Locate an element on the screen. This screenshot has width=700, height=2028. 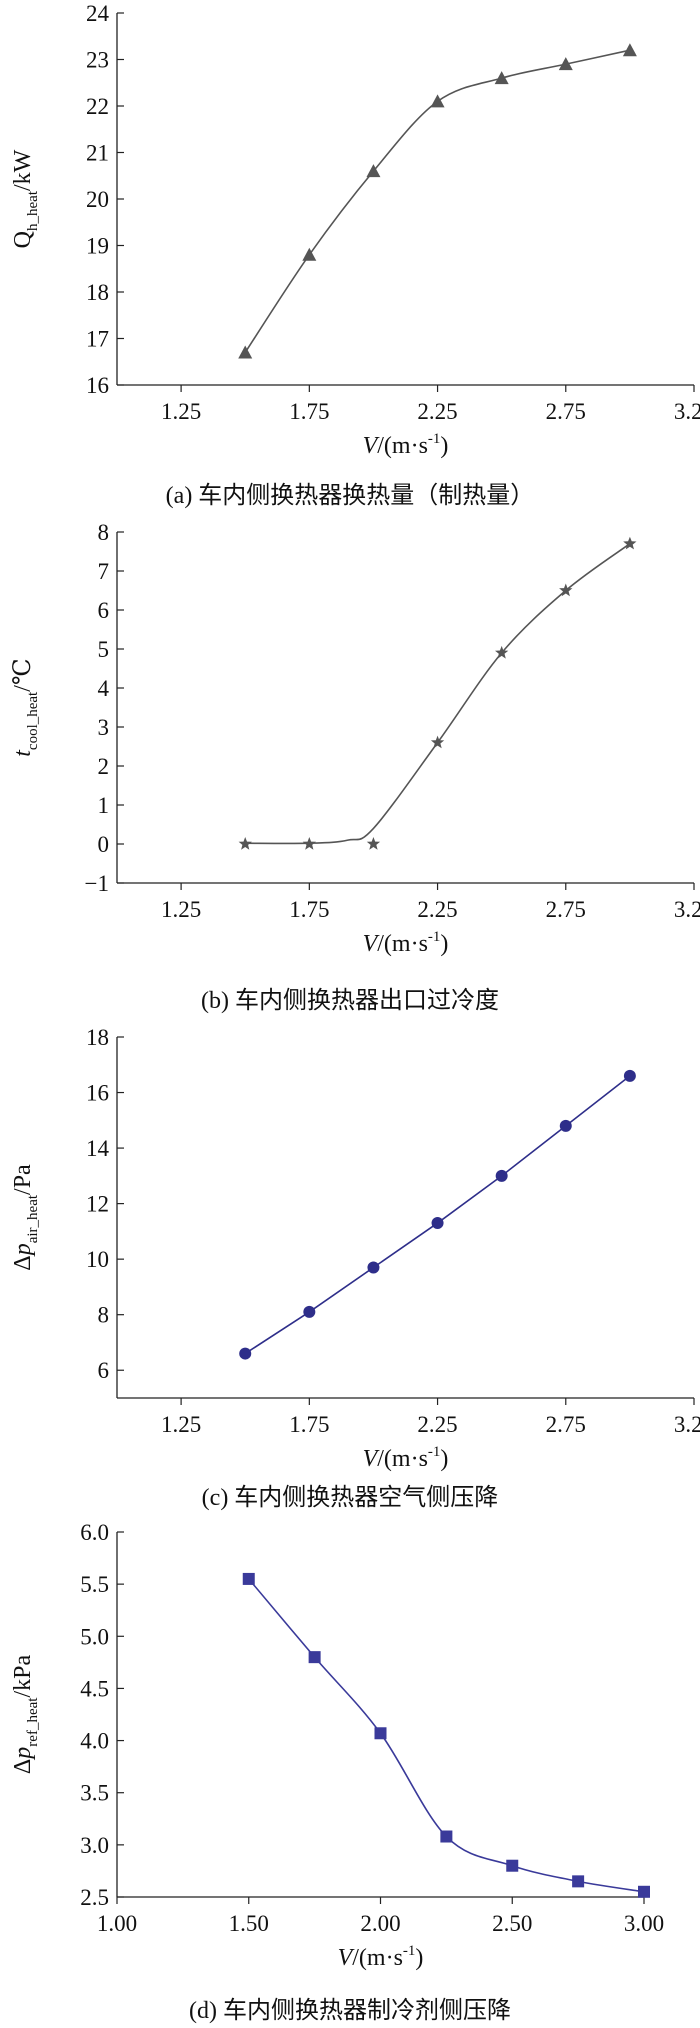
chart-d-y-axis-label: Δpref_heat/kPa is located at coordinates (25, 1715).